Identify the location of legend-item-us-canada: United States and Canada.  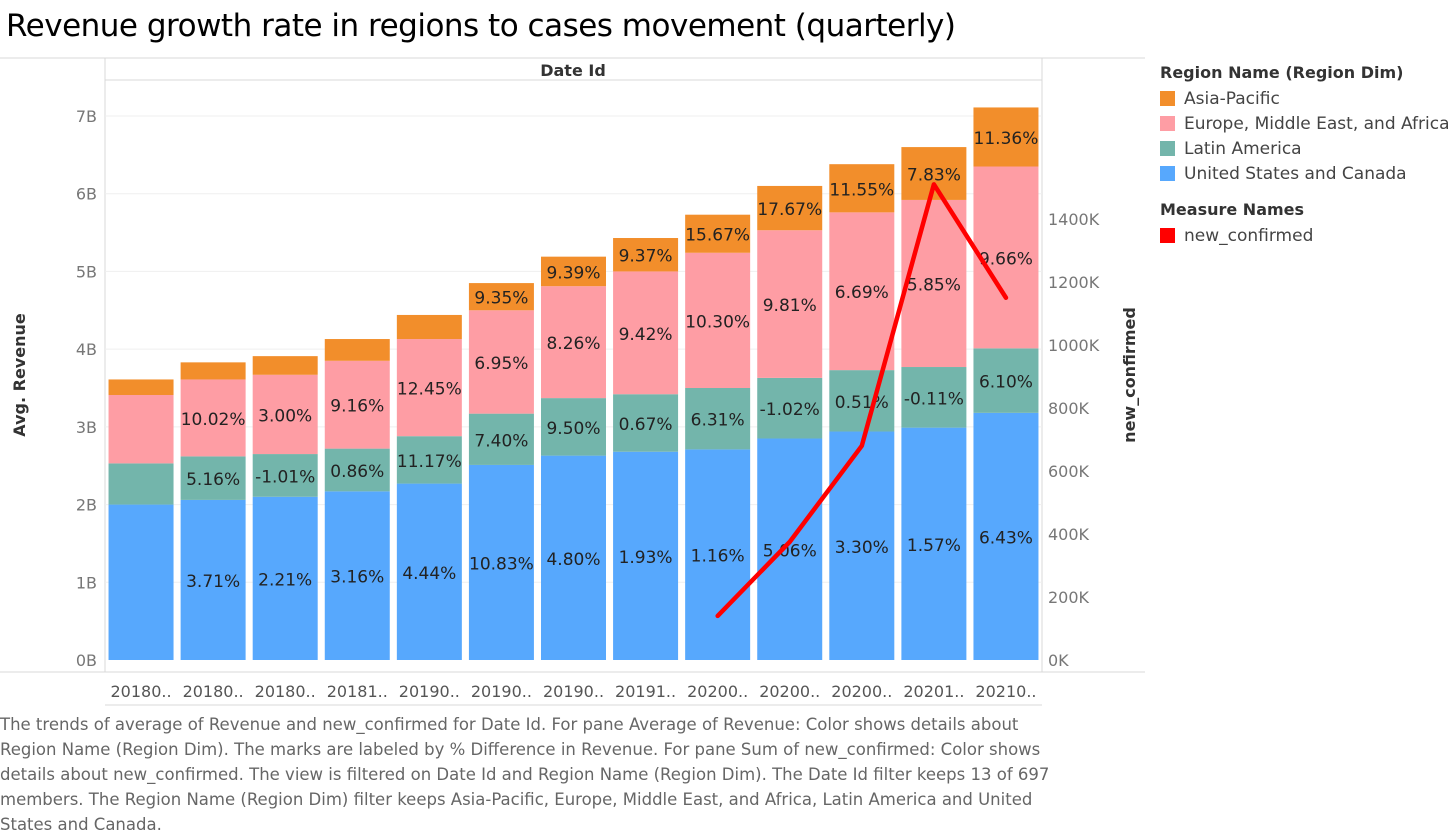
(1305, 173).